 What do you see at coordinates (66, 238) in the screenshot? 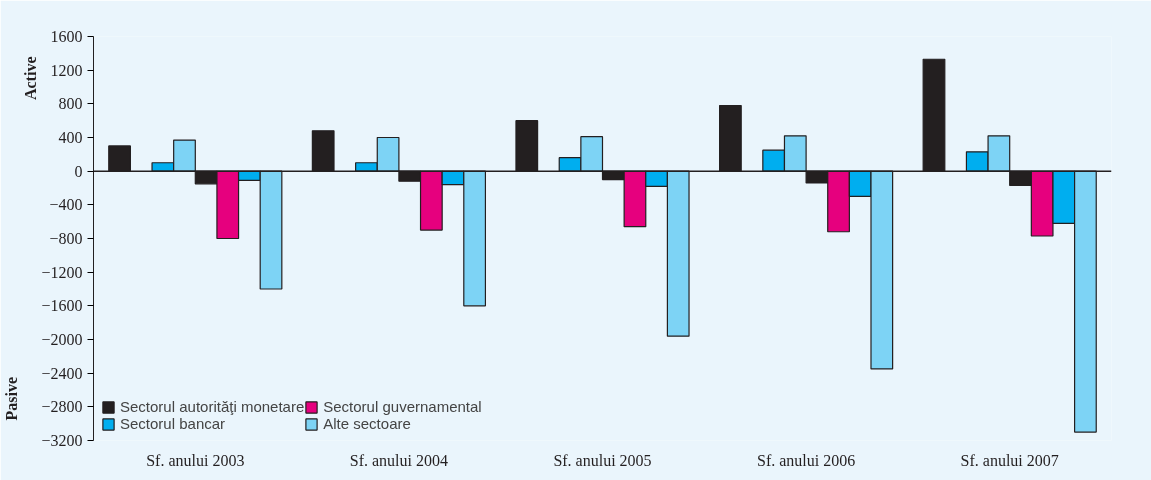
I see `y-tick-label: −800` at bounding box center [66, 238].